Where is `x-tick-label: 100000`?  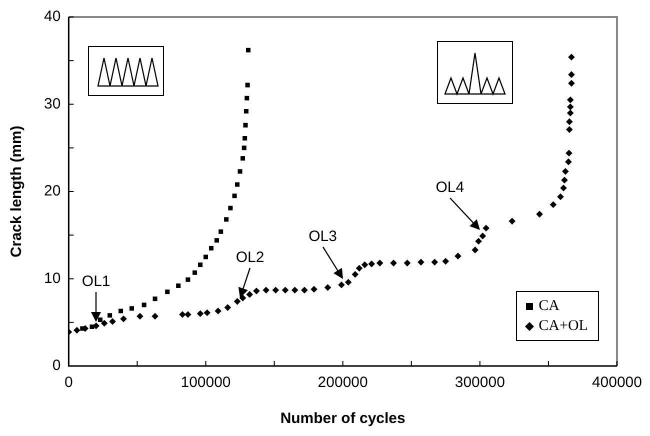
x-tick-label: 100000 is located at coordinates (205, 383).